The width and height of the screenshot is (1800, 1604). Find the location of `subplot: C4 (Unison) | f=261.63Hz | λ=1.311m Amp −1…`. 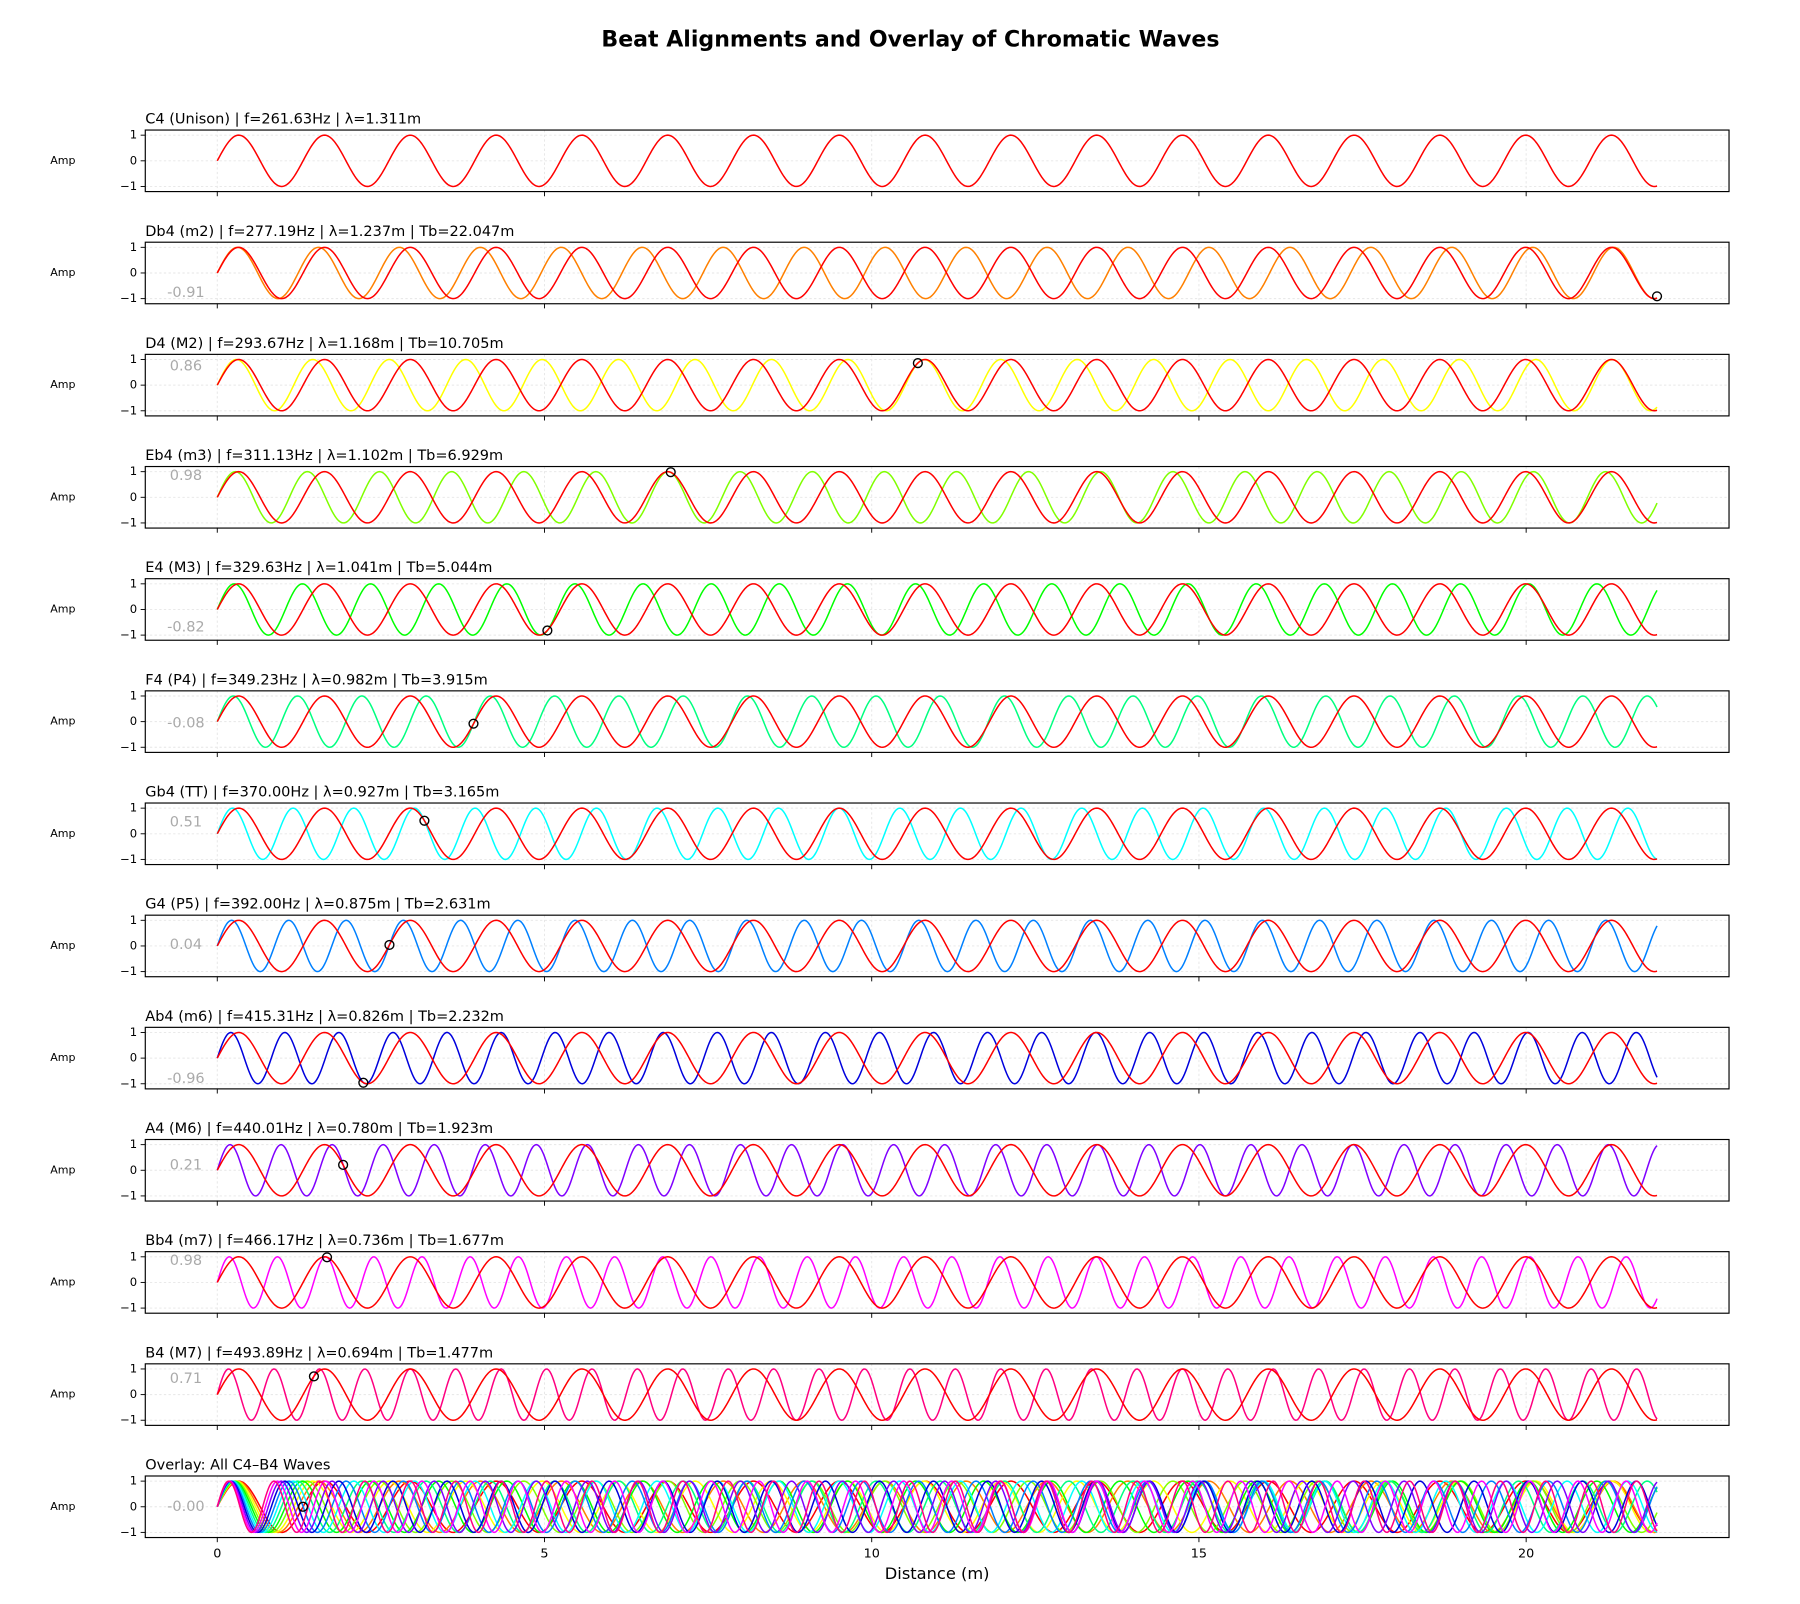

subplot: C4 (Unison) | f=261.63Hz | λ=1.311m Amp −1… is located at coordinates (890, 154).